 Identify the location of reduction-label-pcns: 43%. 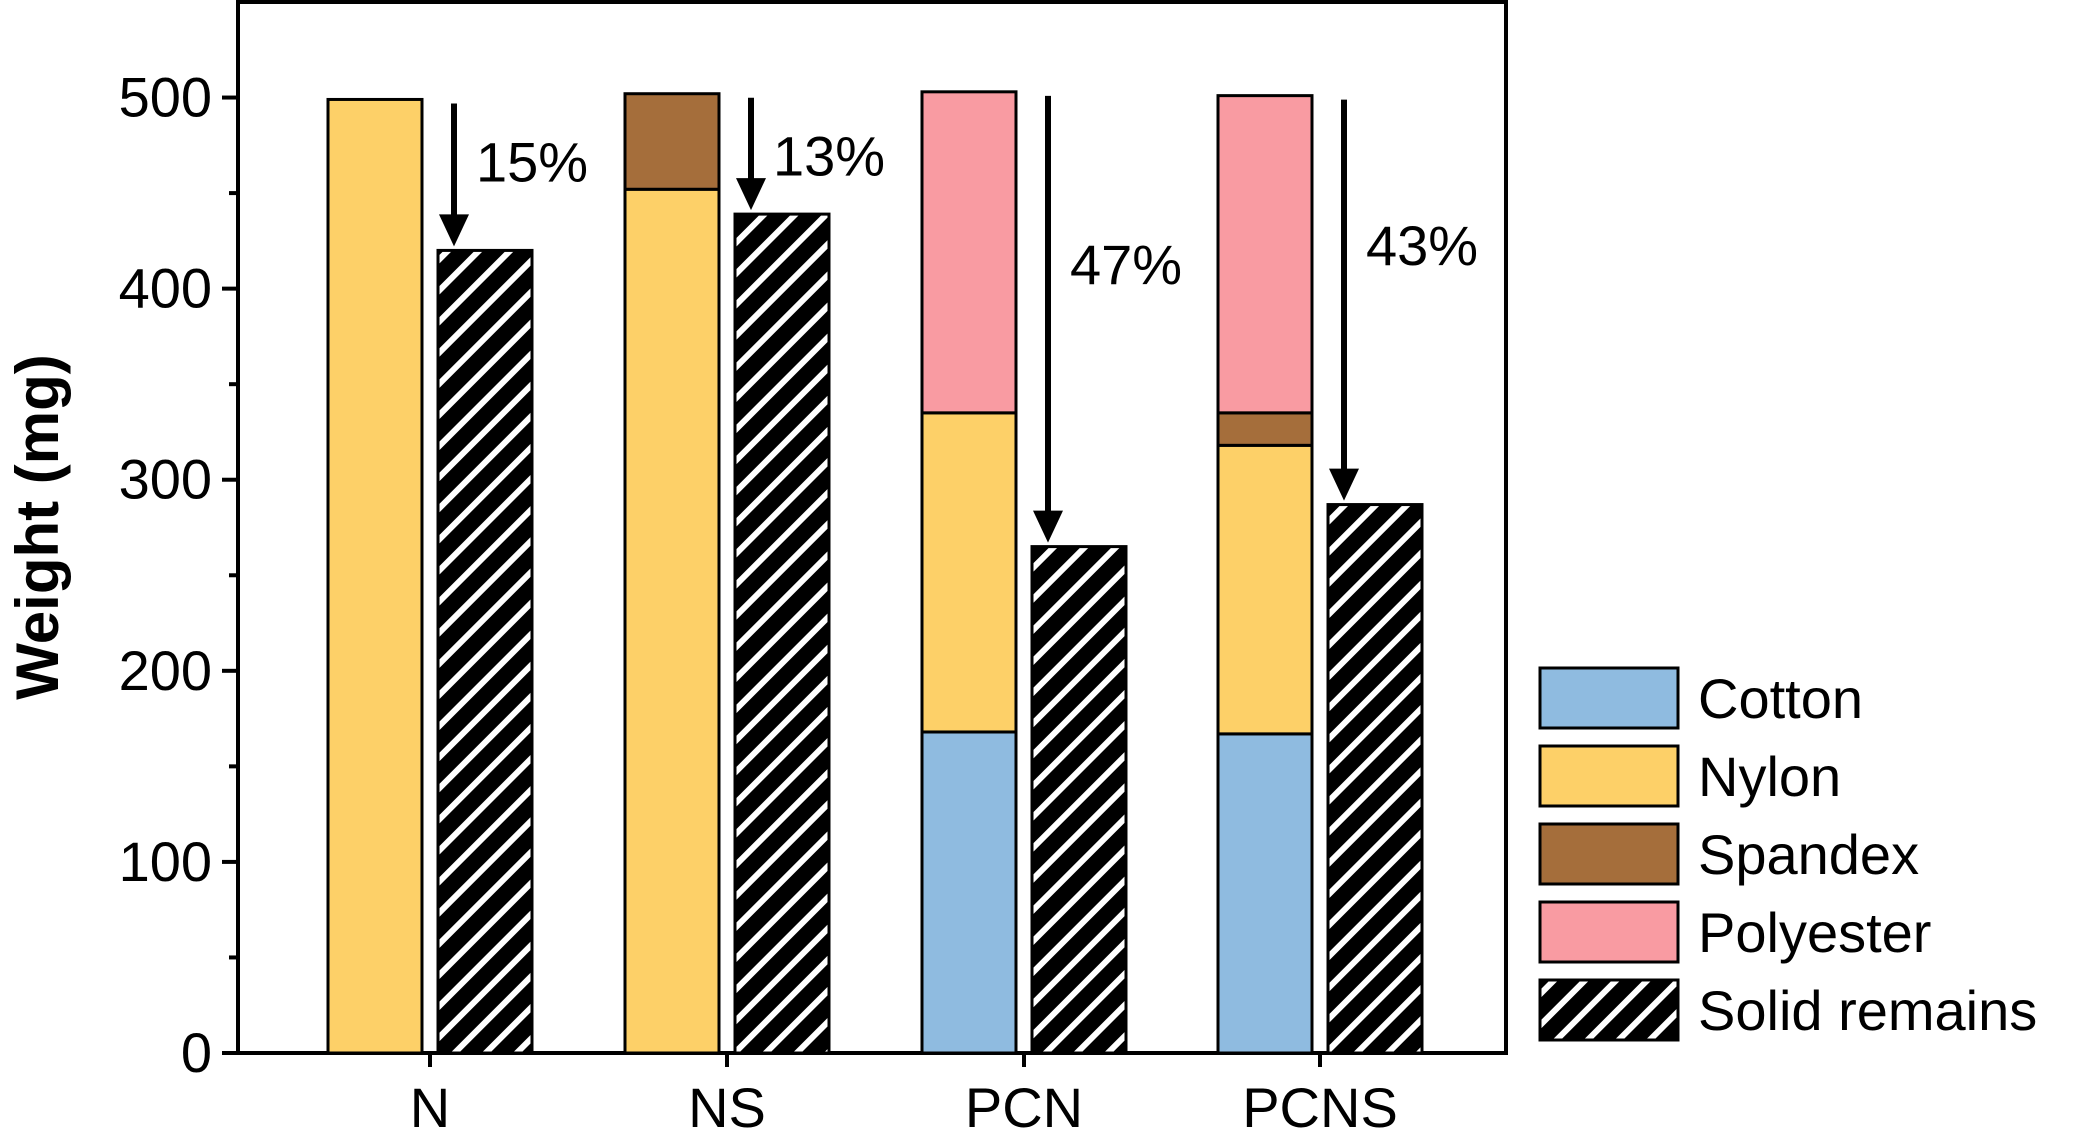
(1422, 245).